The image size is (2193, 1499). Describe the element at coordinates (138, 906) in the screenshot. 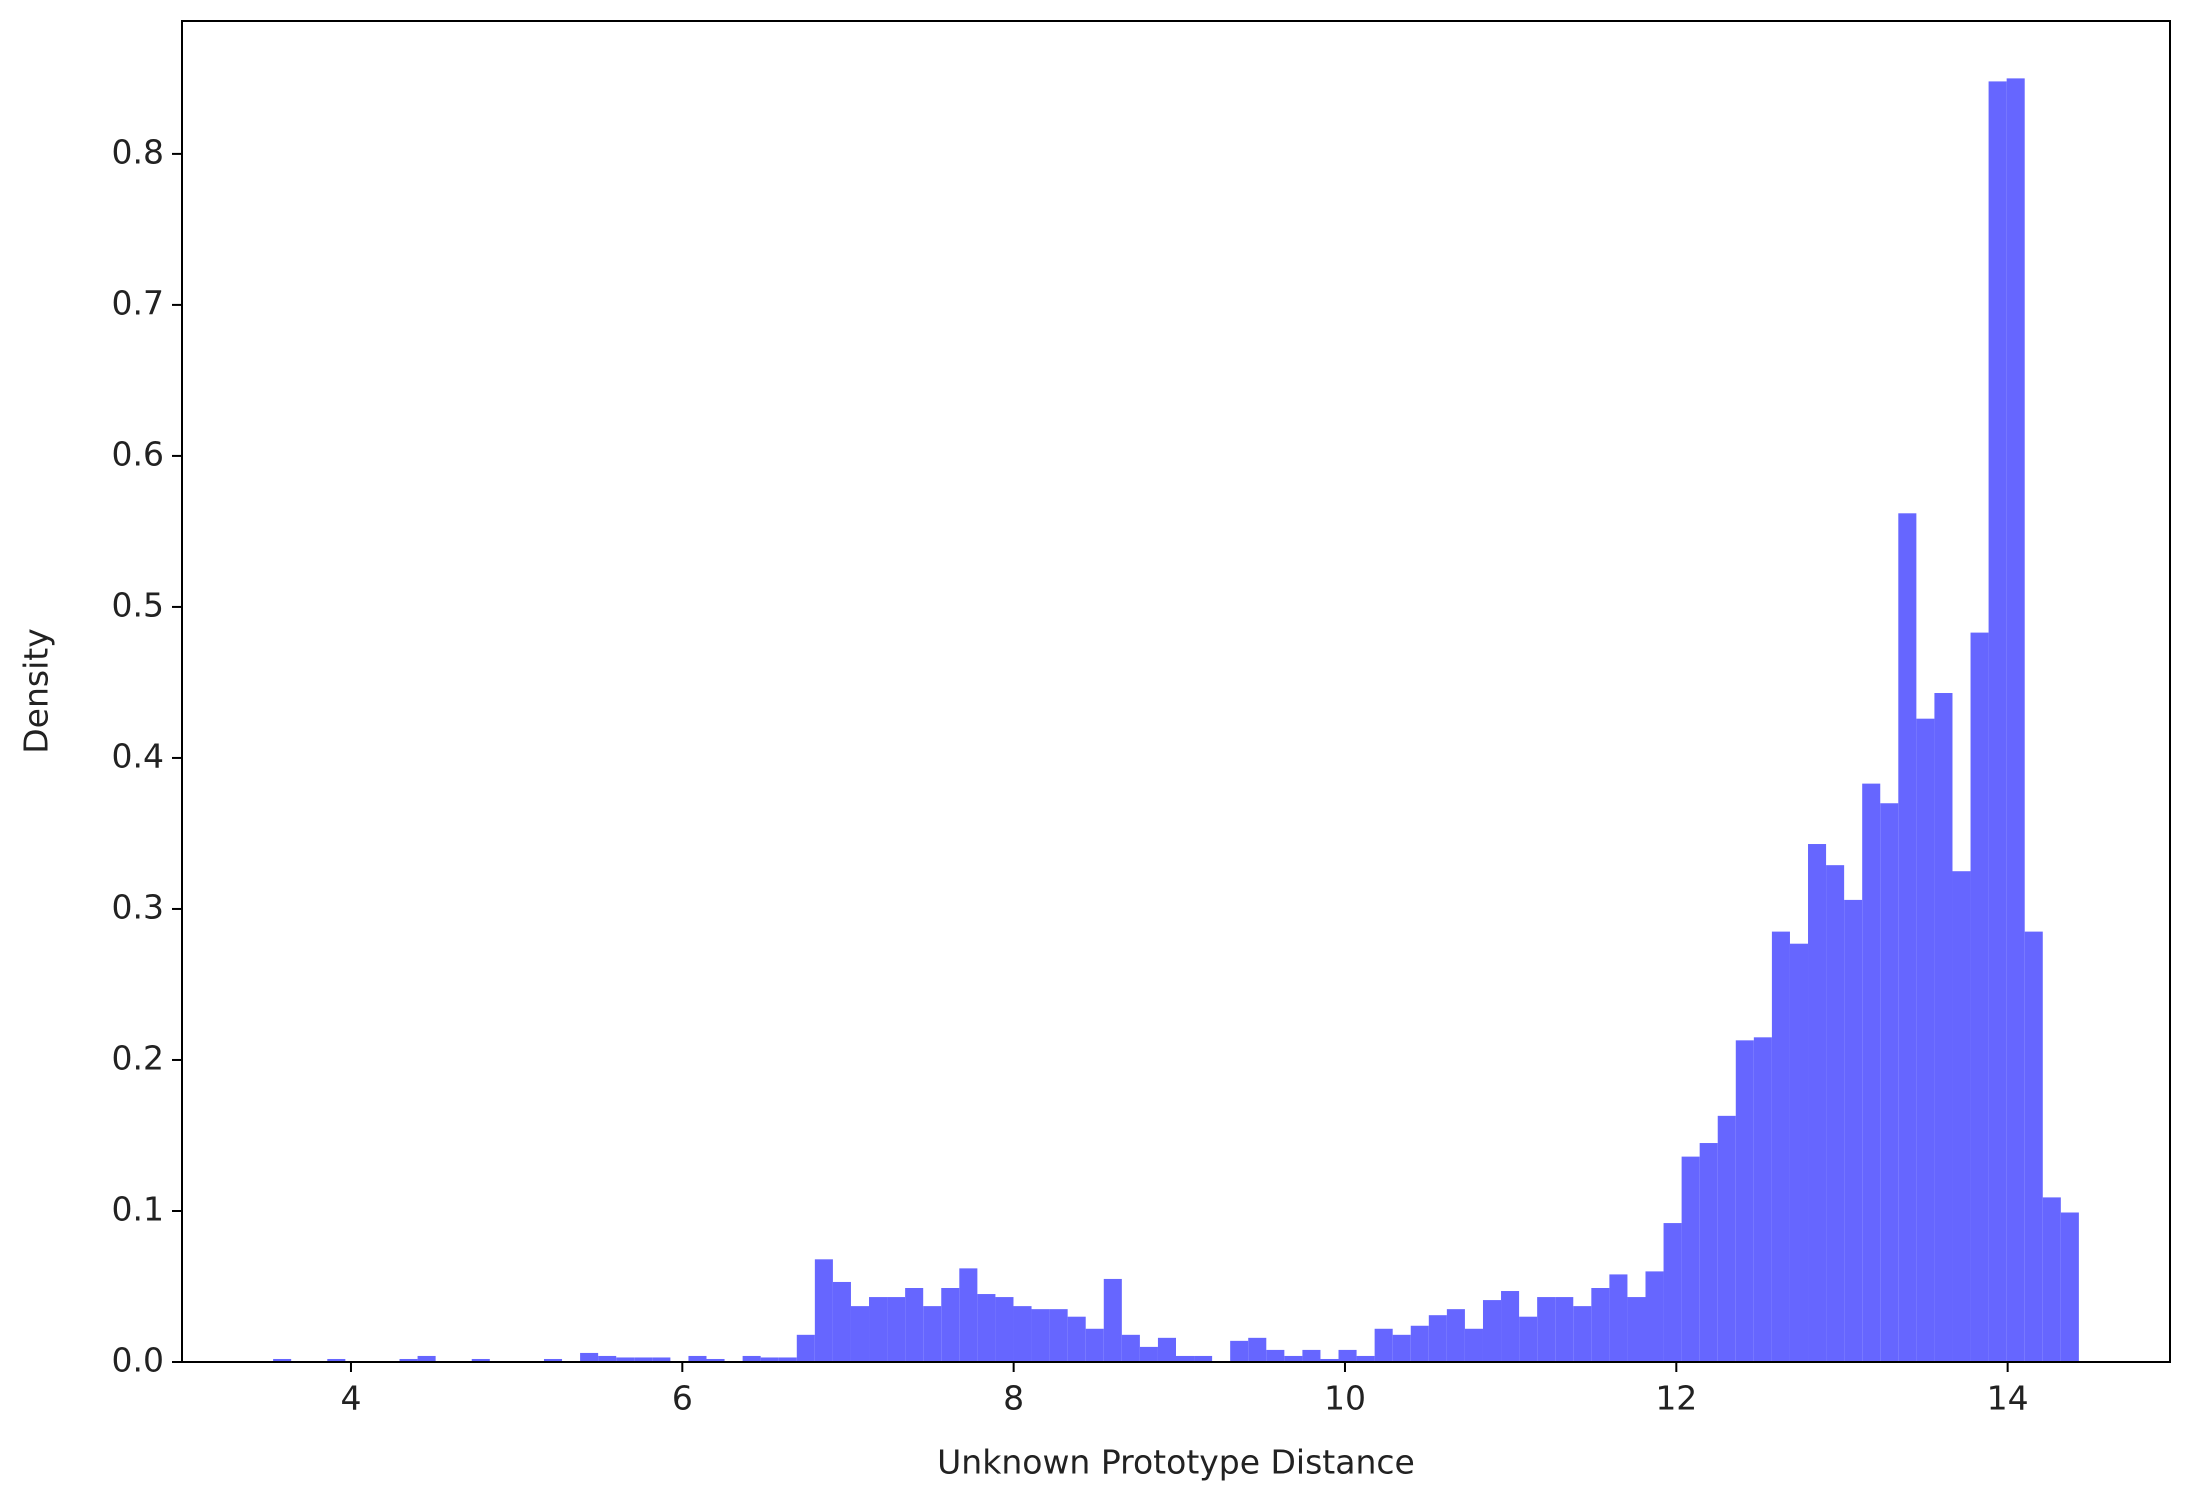

I see `y-tick-label: 0.3` at that location.